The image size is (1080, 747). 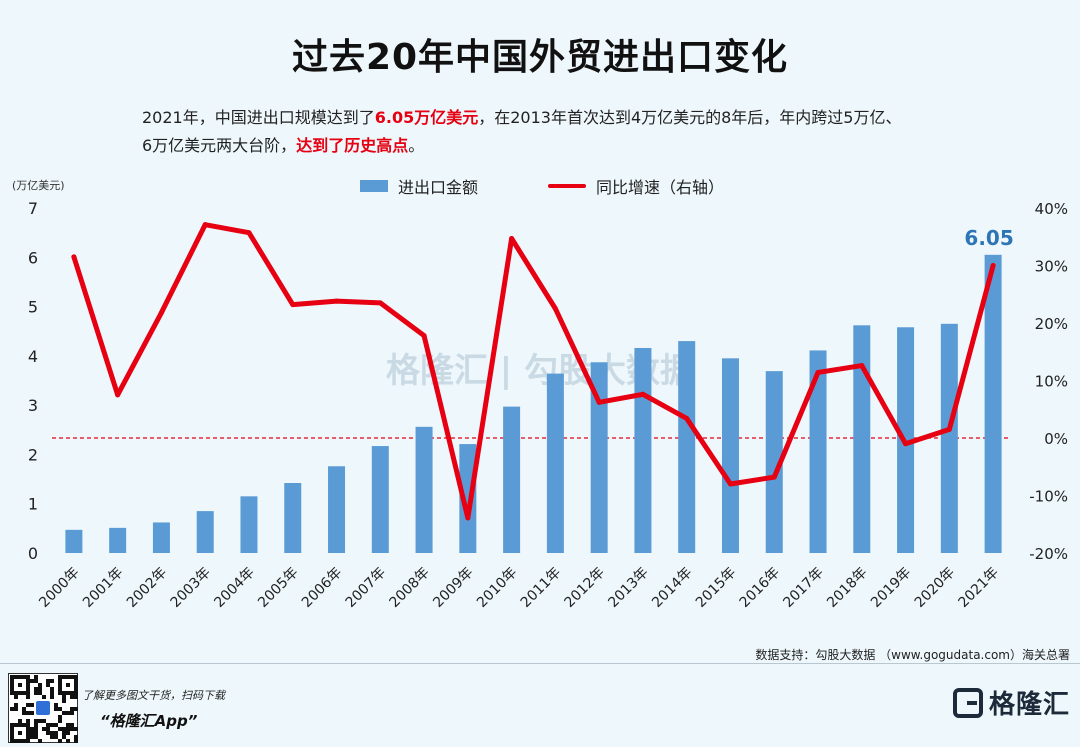 What do you see at coordinates (103, 588) in the screenshot?
I see `x-axis-tick: 2001年` at bounding box center [103, 588].